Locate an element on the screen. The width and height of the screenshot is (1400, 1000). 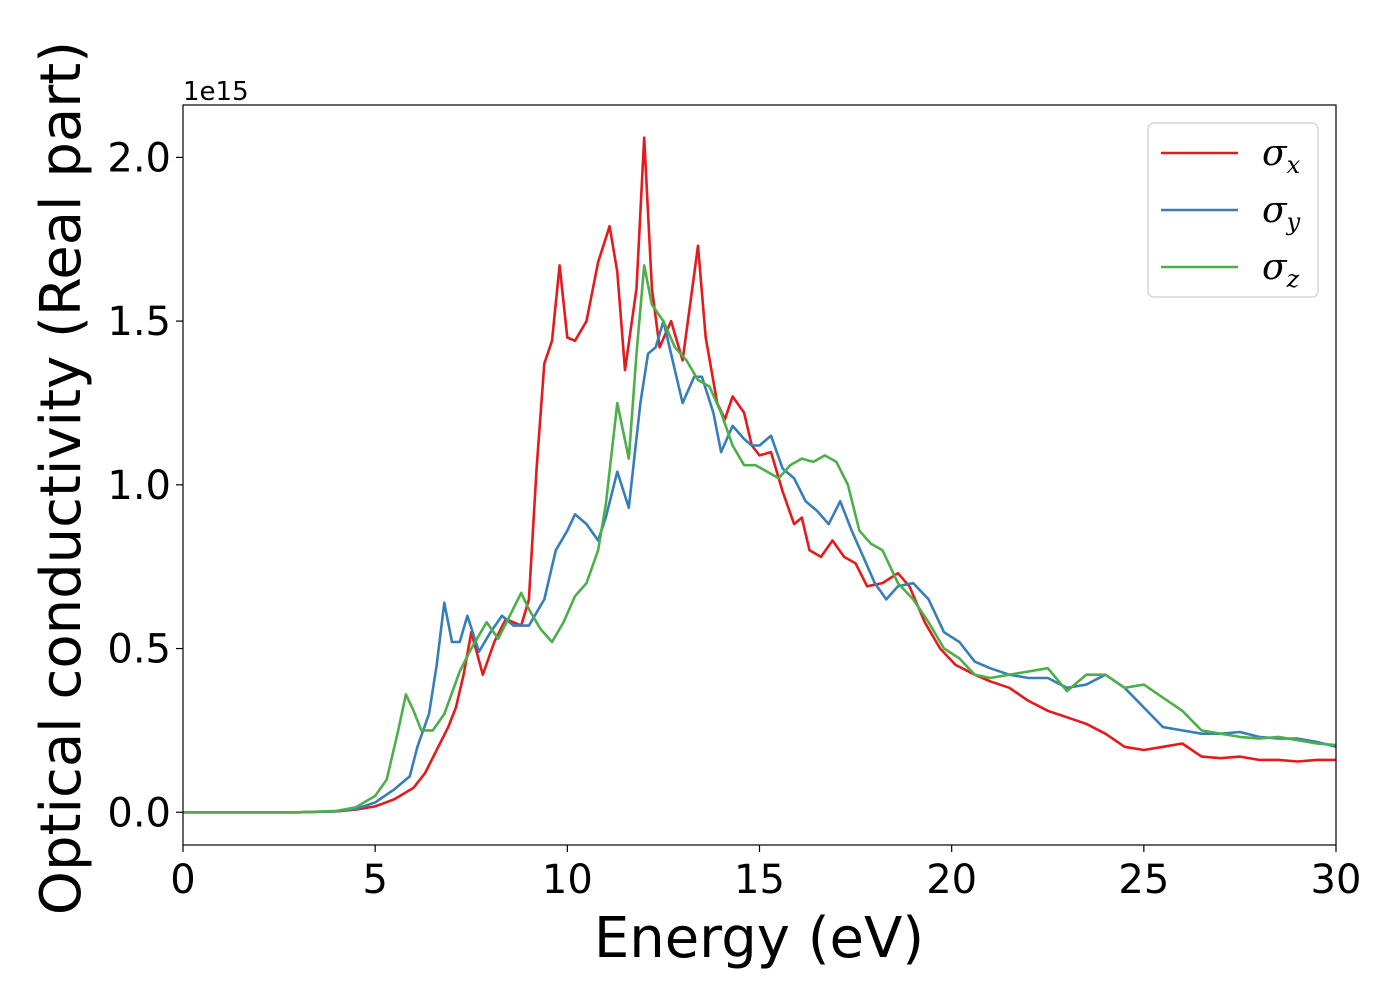
x-tick-label: 15 is located at coordinates (759, 880).